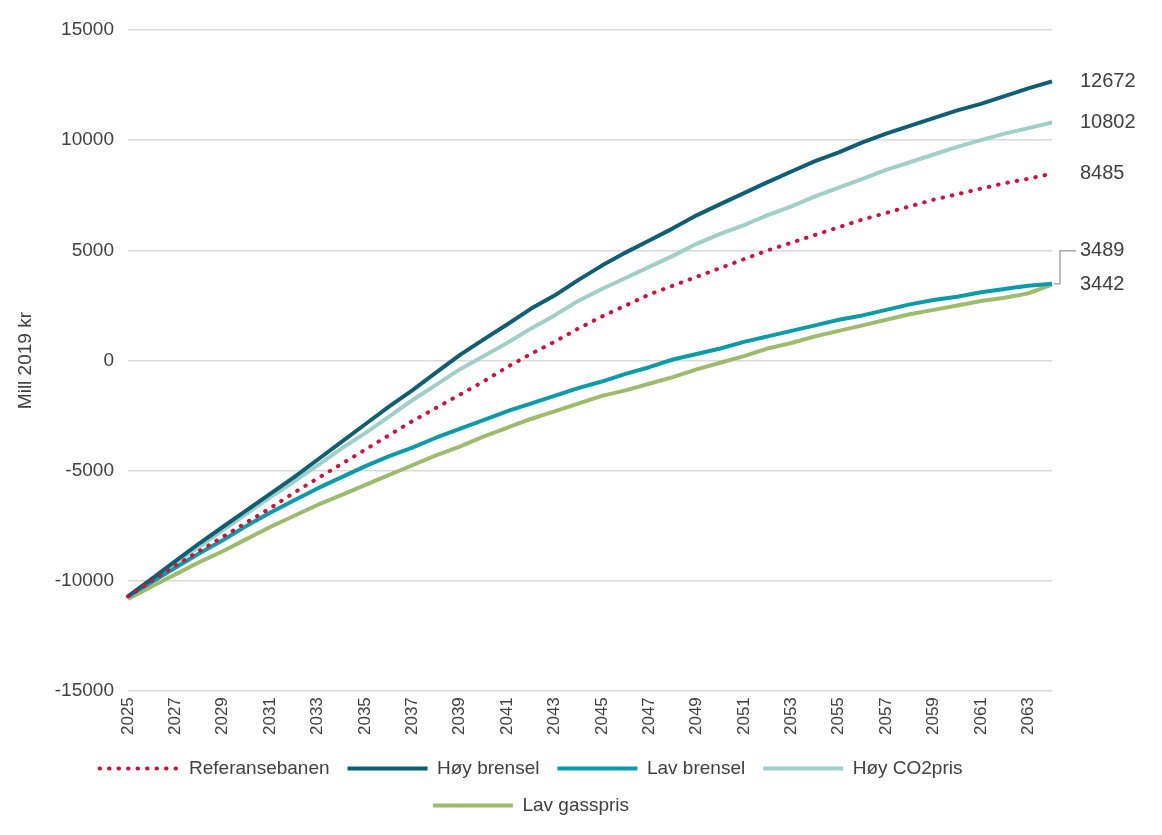 Image resolution: width=1162 pixels, height=835 pixels. What do you see at coordinates (89, 470) in the screenshot?
I see `y-tick-label: -5000` at bounding box center [89, 470].